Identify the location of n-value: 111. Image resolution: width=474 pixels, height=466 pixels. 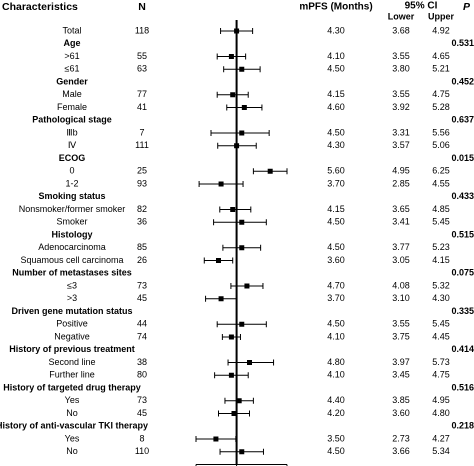
(142, 145).